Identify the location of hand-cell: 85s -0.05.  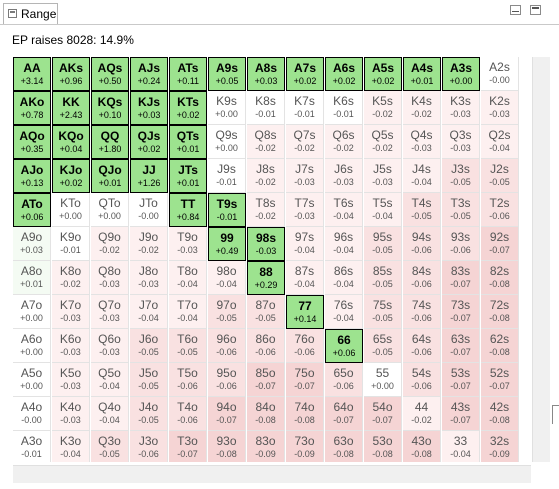
(383, 278).